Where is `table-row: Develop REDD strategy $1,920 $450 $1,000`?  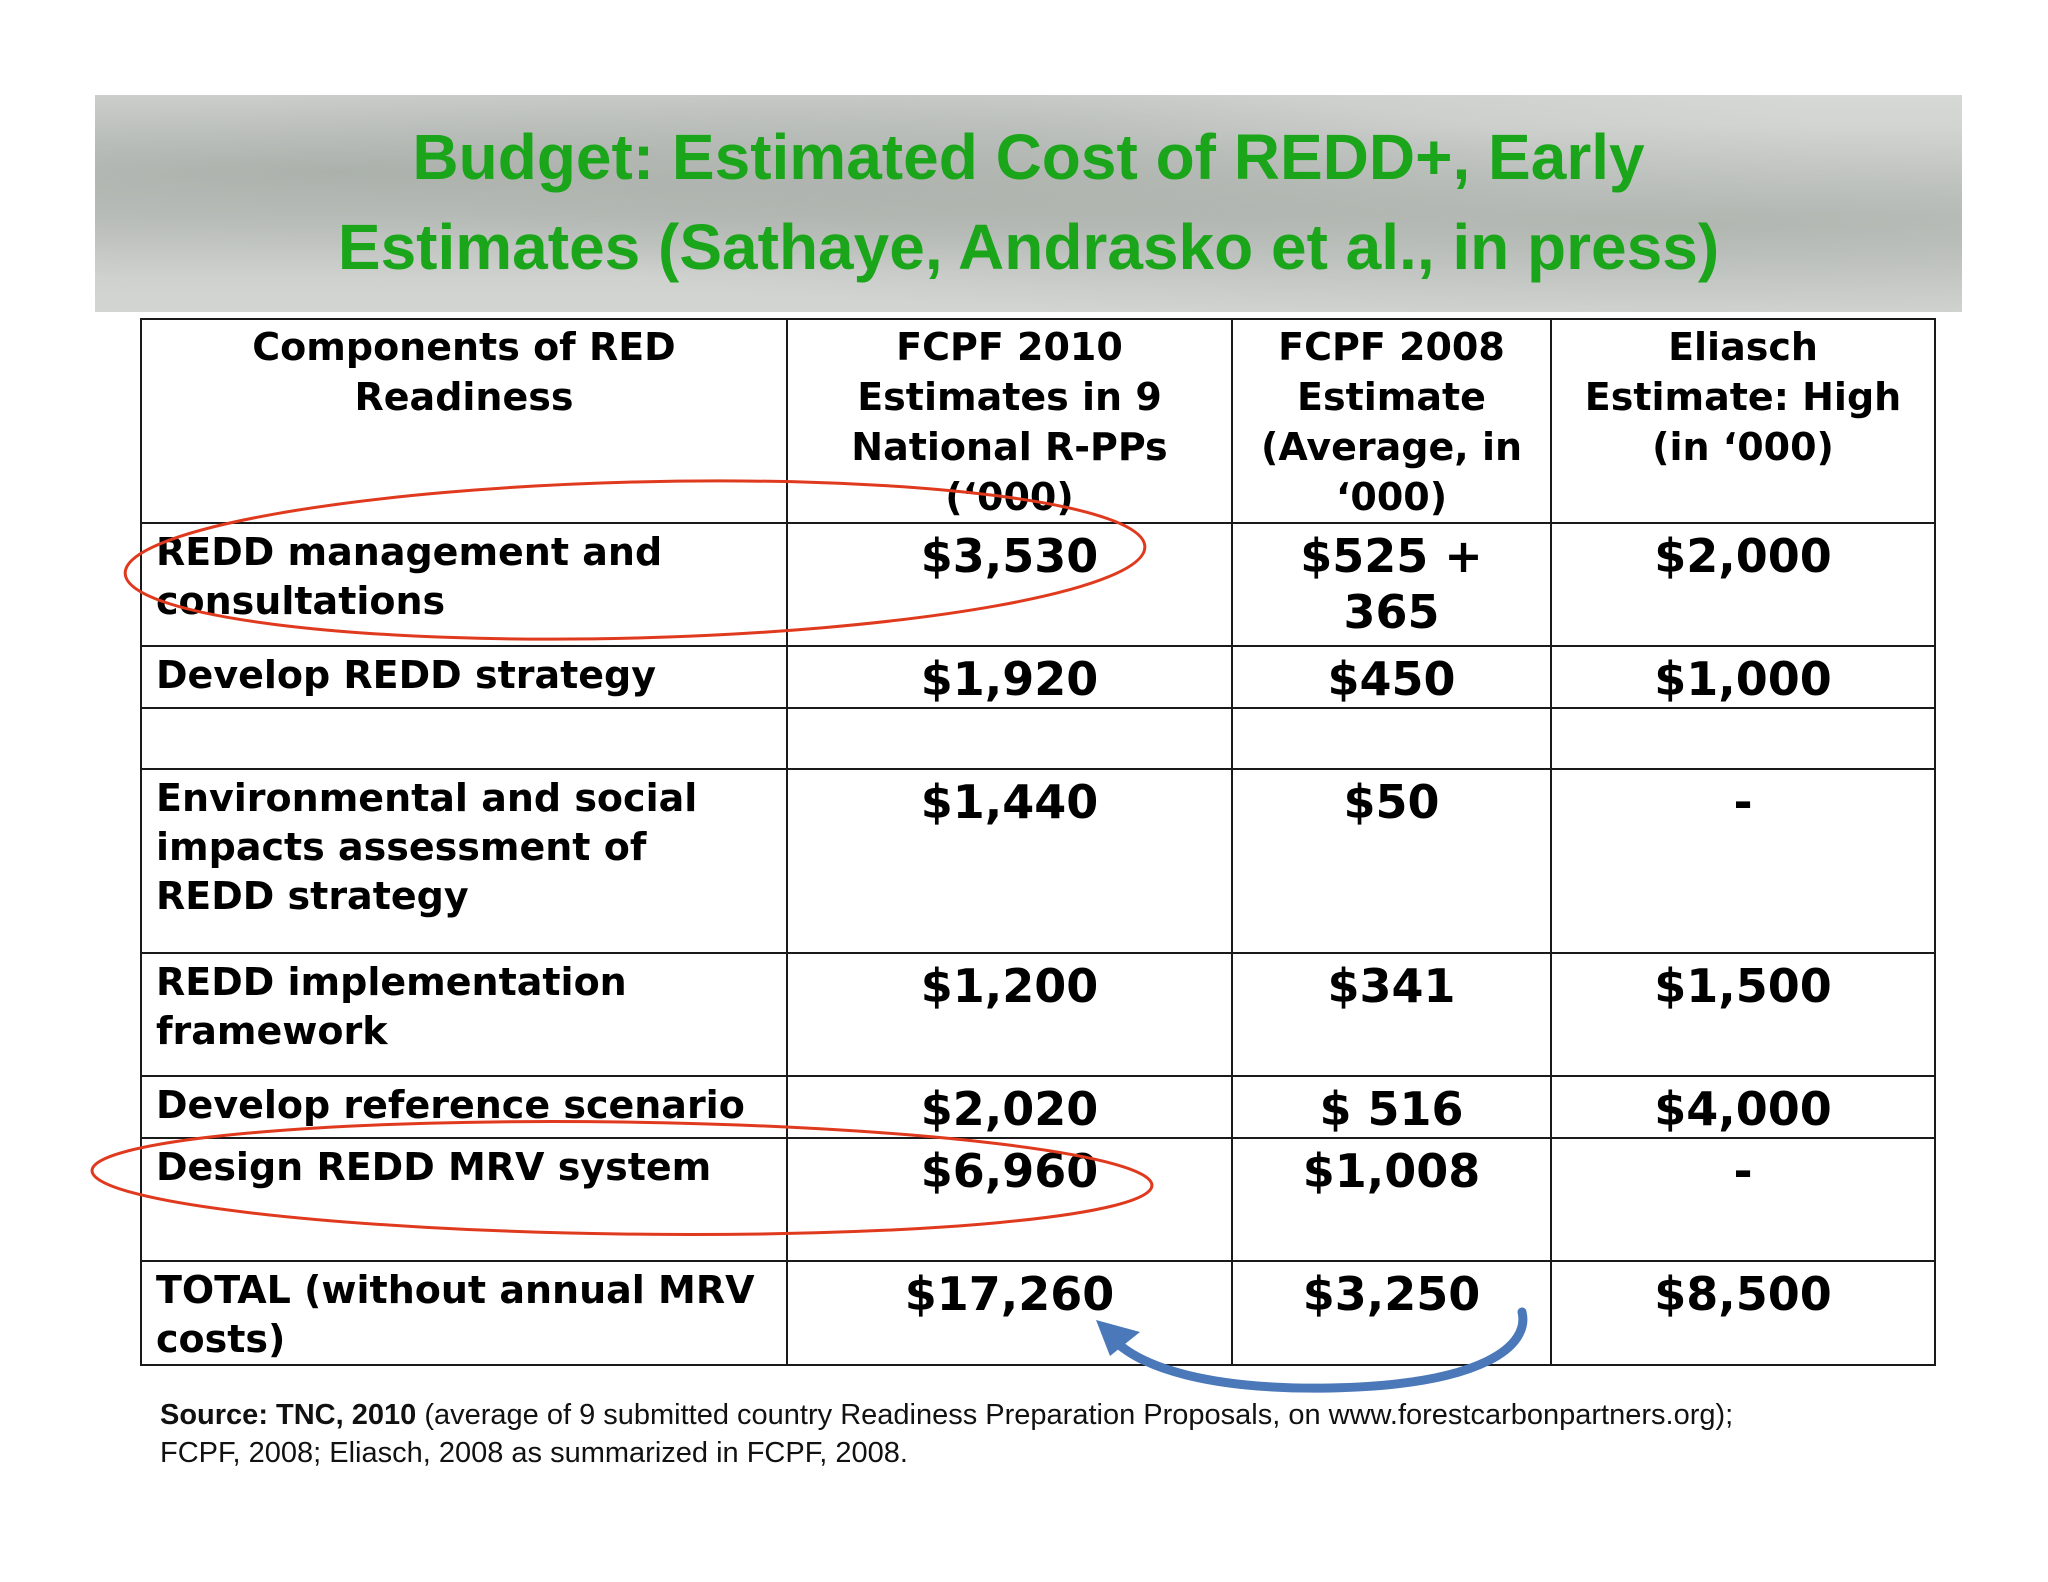 table-row: Develop REDD strategy $1,920 $450 $1,000 is located at coordinates (1038, 677).